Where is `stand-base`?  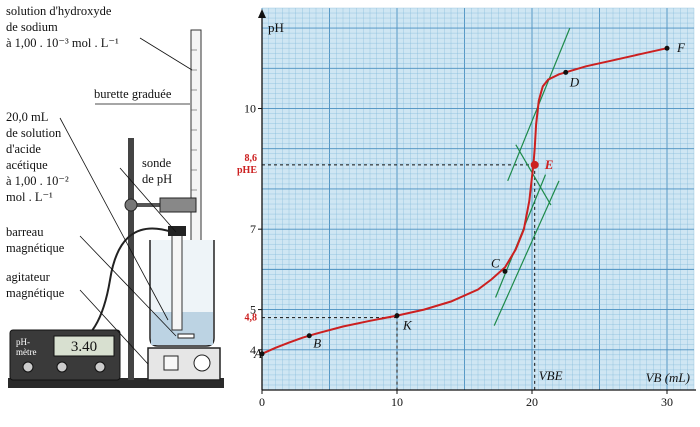 stand-base is located at coordinates (116, 383).